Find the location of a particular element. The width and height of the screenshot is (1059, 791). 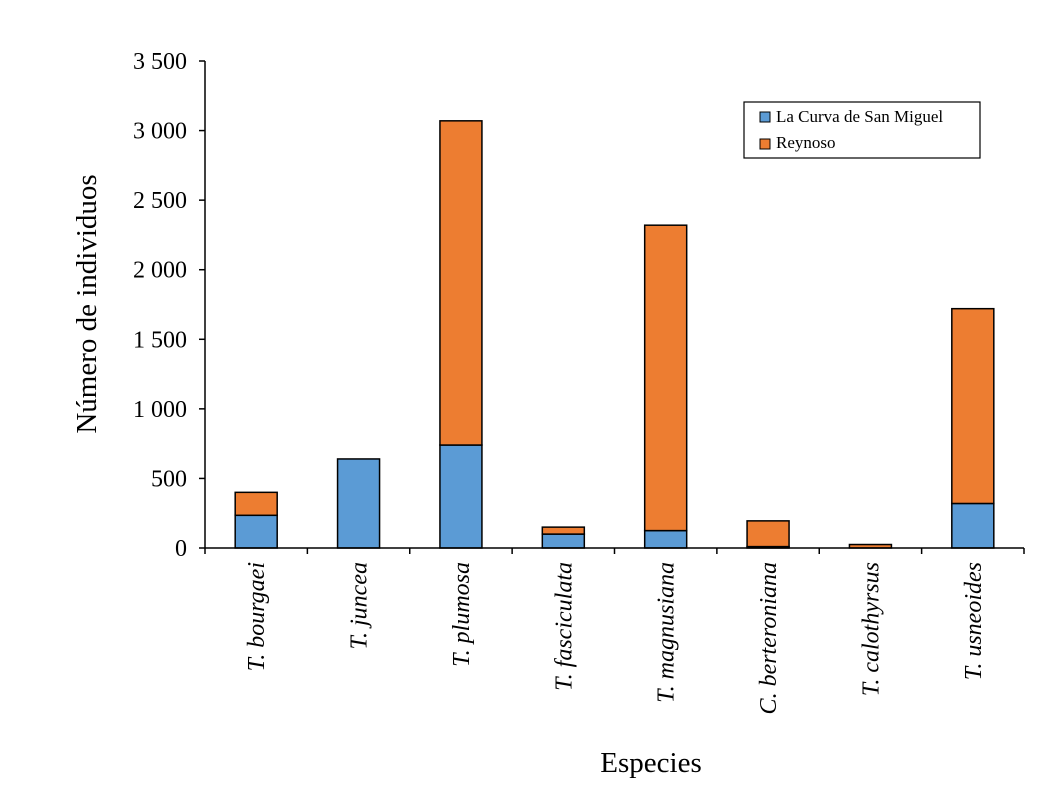

y-tick-label: 3 000 is located at coordinates (160, 132).